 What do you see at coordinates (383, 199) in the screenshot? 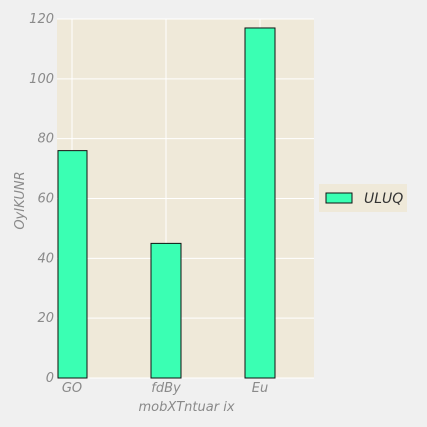
I see `legend-label: ULUQ` at bounding box center [383, 199].